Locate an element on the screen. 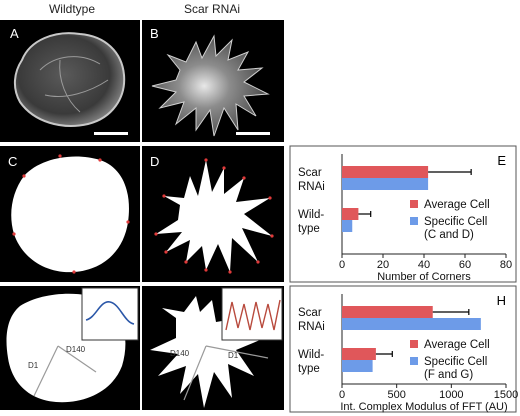 Image resolution: width=520 pixels, height=416 pixels. panel-label-g: G is located at coordinates (155, 299).